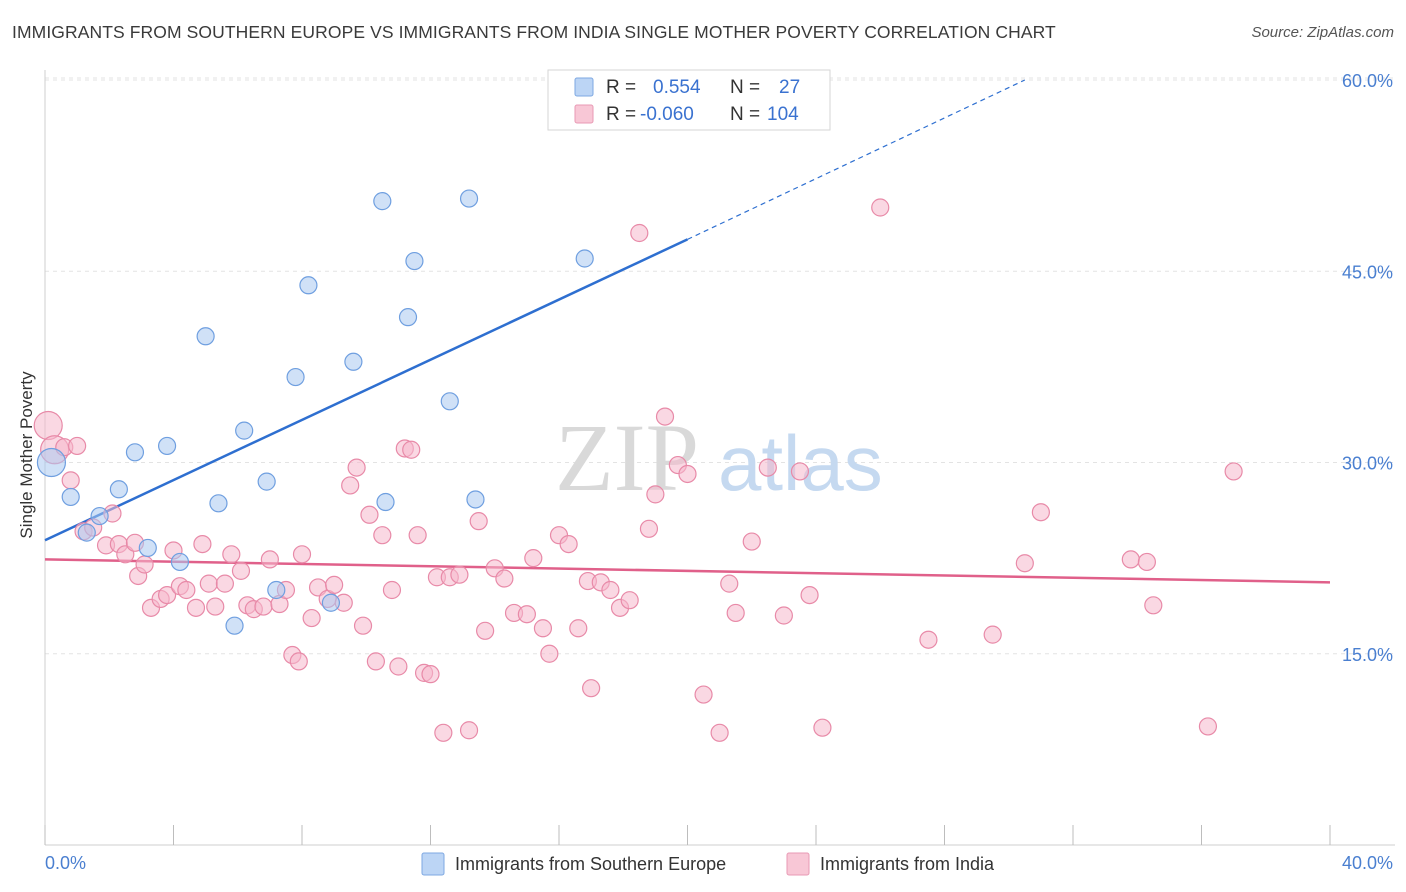  Describe the element at coordinates (677, 87) in the screenshot. I see `legend-r-value-1: 0.554` at that location.